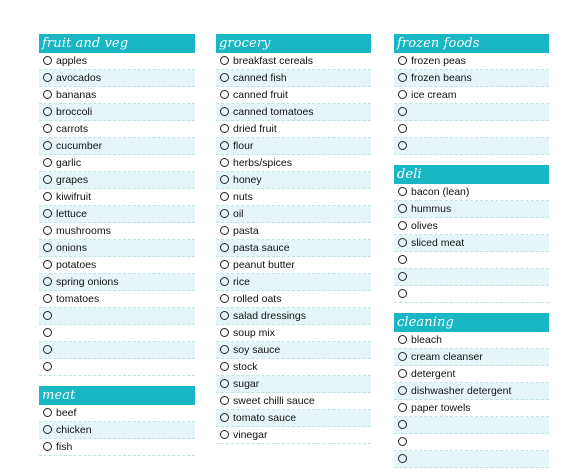 The image size is (585, 475). Describe the element at coordinates (117, 61) in the screenshot. I see `list-item: apples` at that location.